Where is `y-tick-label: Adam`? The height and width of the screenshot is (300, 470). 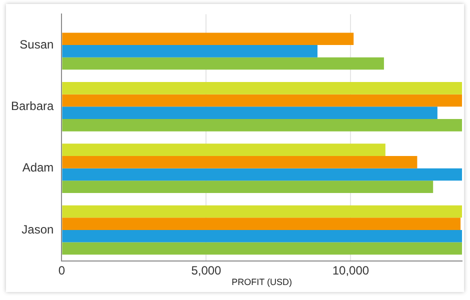
y-tick-label: Adam is located at coordinates (38, 167).